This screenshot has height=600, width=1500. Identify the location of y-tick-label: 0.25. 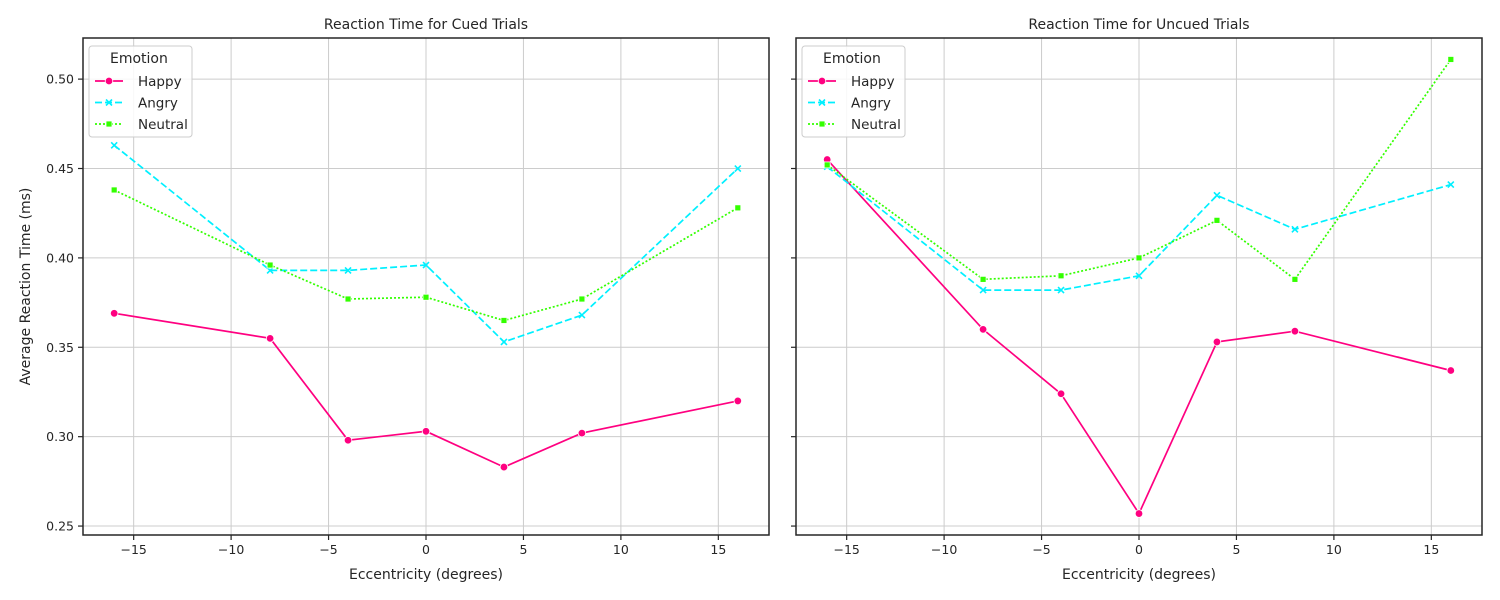
(60, 526).